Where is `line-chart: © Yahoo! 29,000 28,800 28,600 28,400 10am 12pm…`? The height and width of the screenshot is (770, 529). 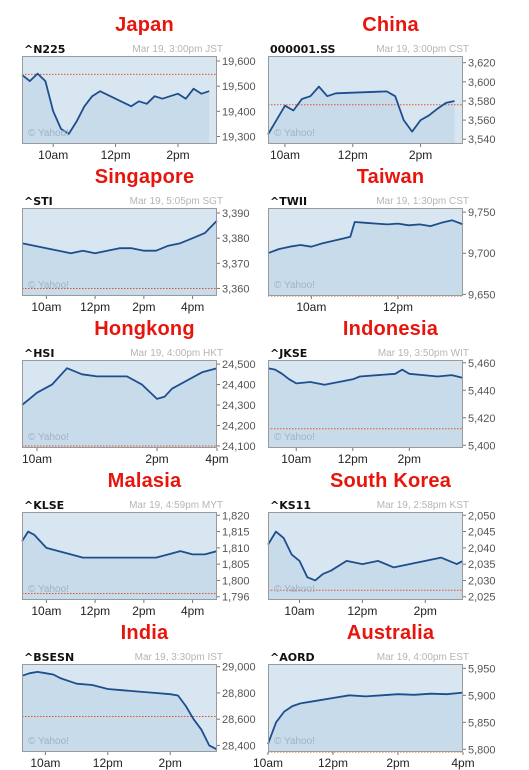 line-chart: © Yahoo! 29,000 28,800 28,600 28,400 10am 12pm… is located at coordinates (138, 716).